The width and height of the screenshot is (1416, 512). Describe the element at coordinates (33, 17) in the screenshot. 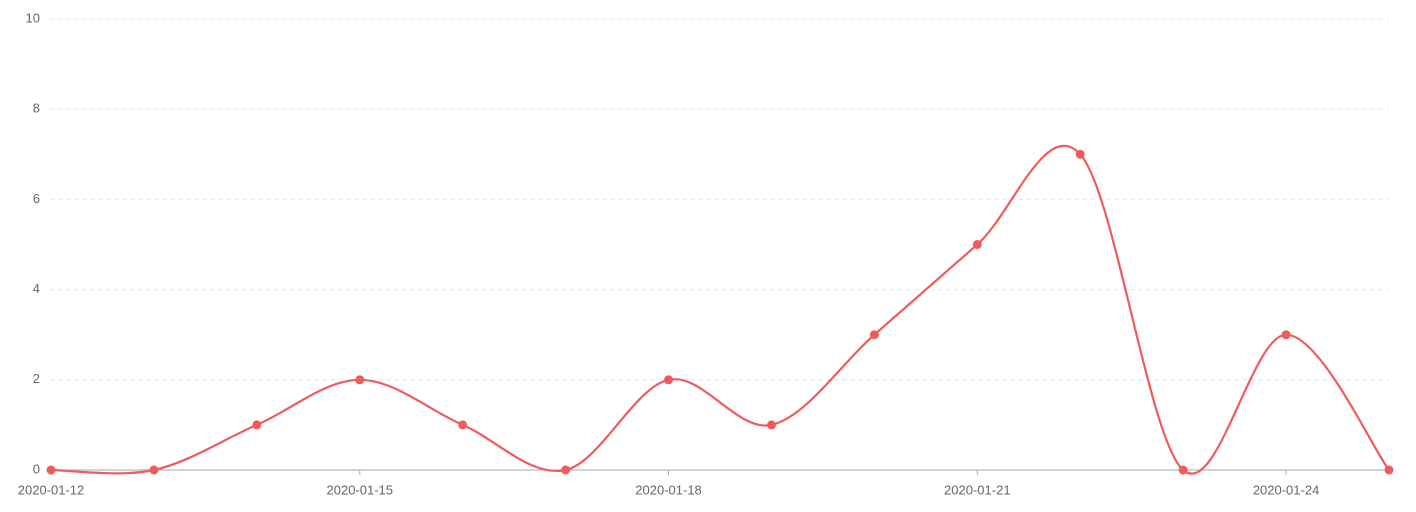

I see `y-tick-label: 10` at that location.